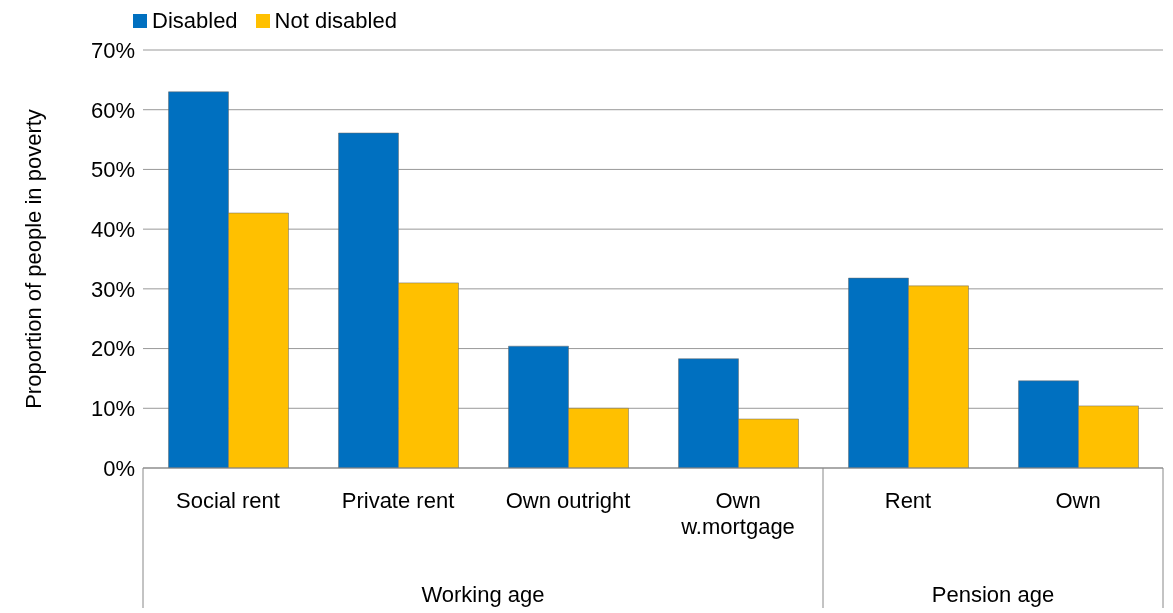 Image resolution: width=1173 pixels, height=613 pixels. Describe the element at coordinates (112, 409) in the screenshot. I see `y-tick-label: 10%` at that location.